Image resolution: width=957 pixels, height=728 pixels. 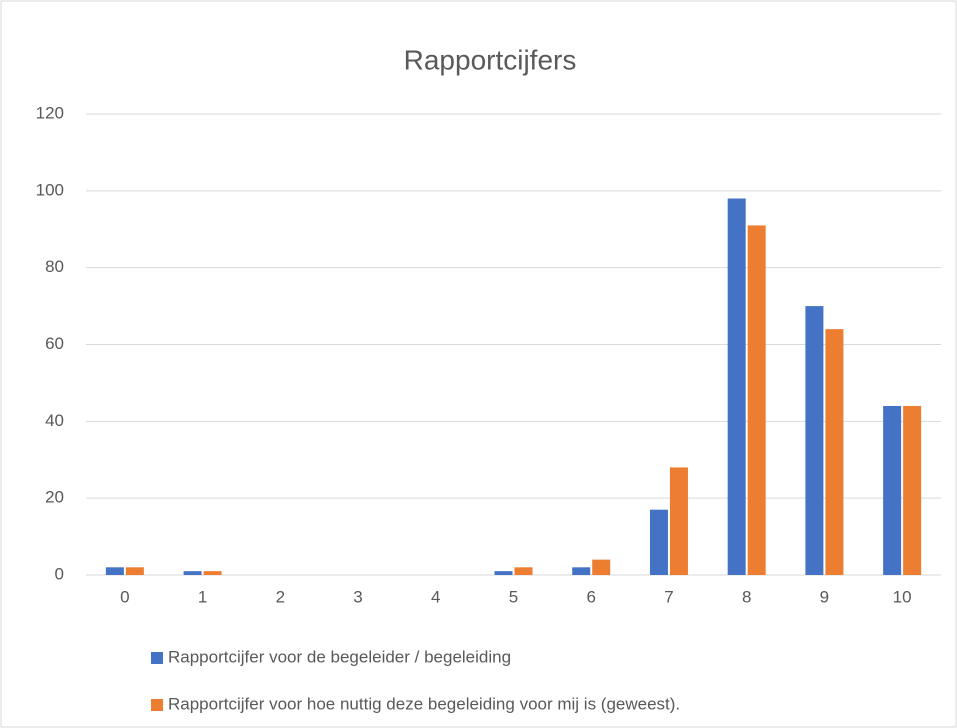 What do you see at coordinates (824, 596) in the screenshot?
I see `x-tick-label: 9` at bounding box center [824, 596].